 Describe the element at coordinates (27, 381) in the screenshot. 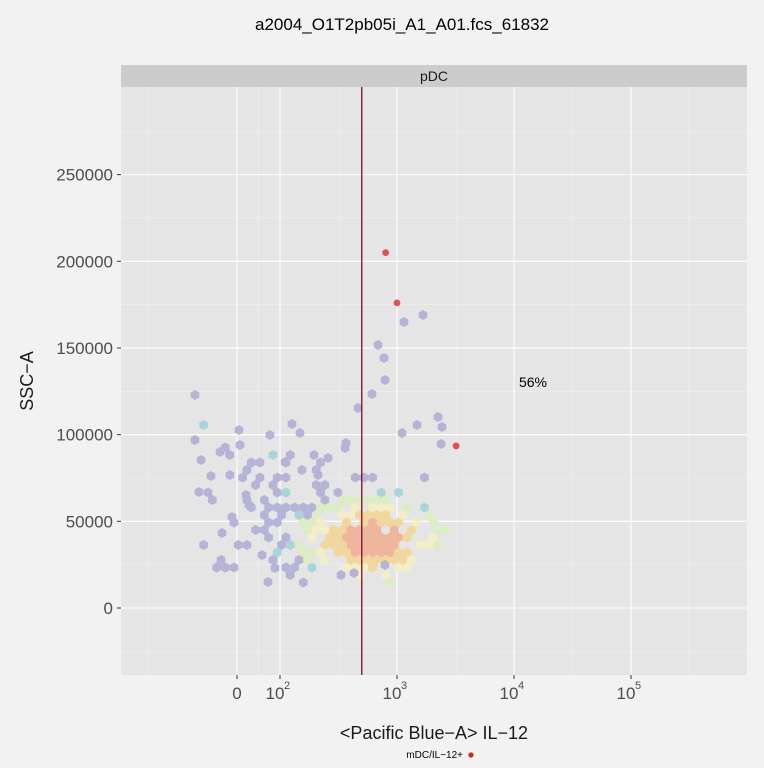

I see `y-axis-label: SSC−A` at that location.